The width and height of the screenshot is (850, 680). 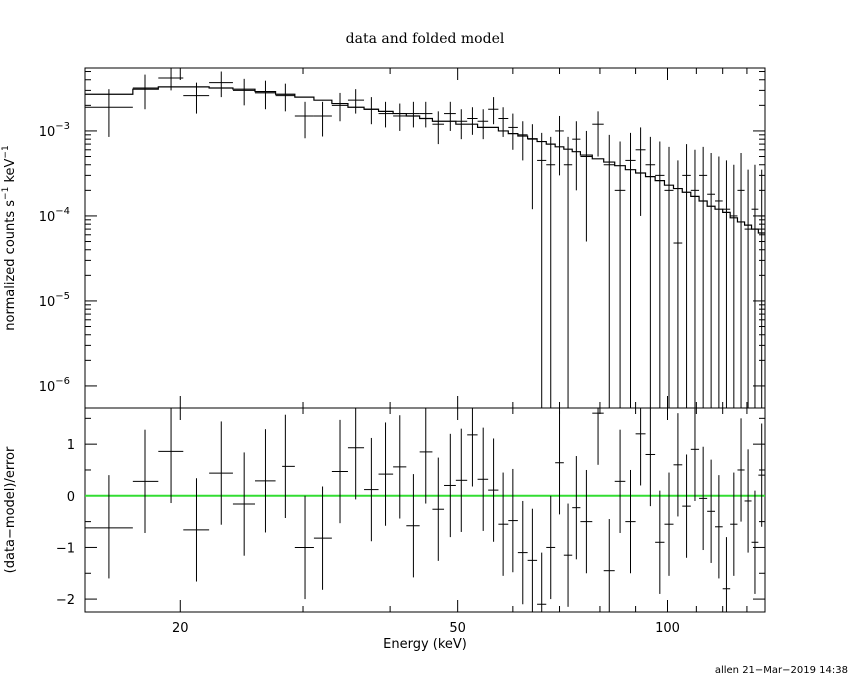 I want to click on bottom-y-tick-label: 0, so click(x=71, y=497).